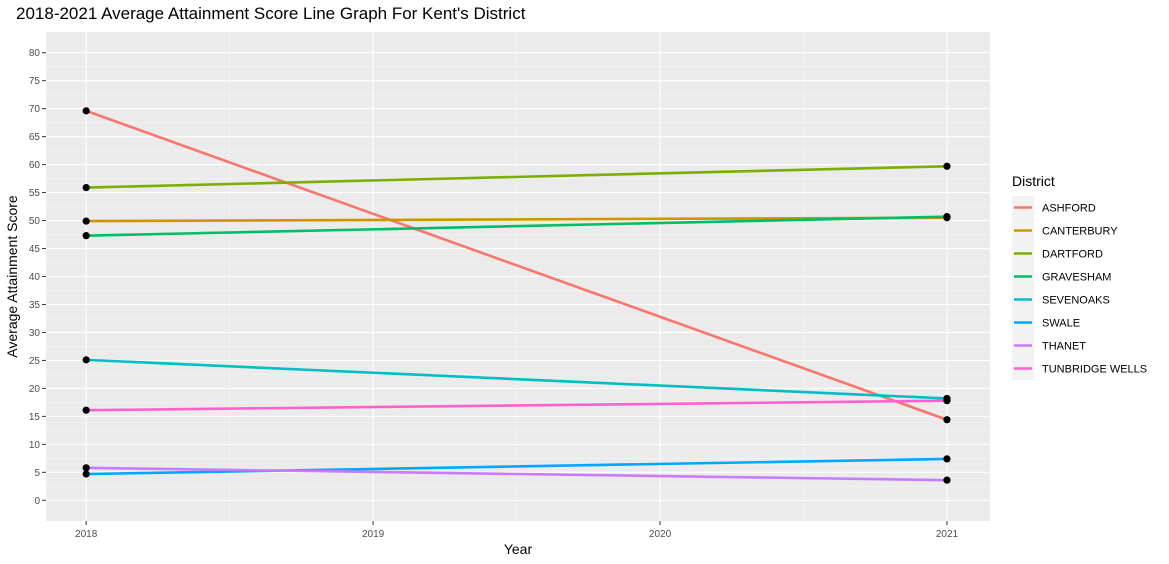  What do you see at coordinates (35, 305) in the screenshot?
I see `y-tick-label: 35` at bounding box center [35, 305].